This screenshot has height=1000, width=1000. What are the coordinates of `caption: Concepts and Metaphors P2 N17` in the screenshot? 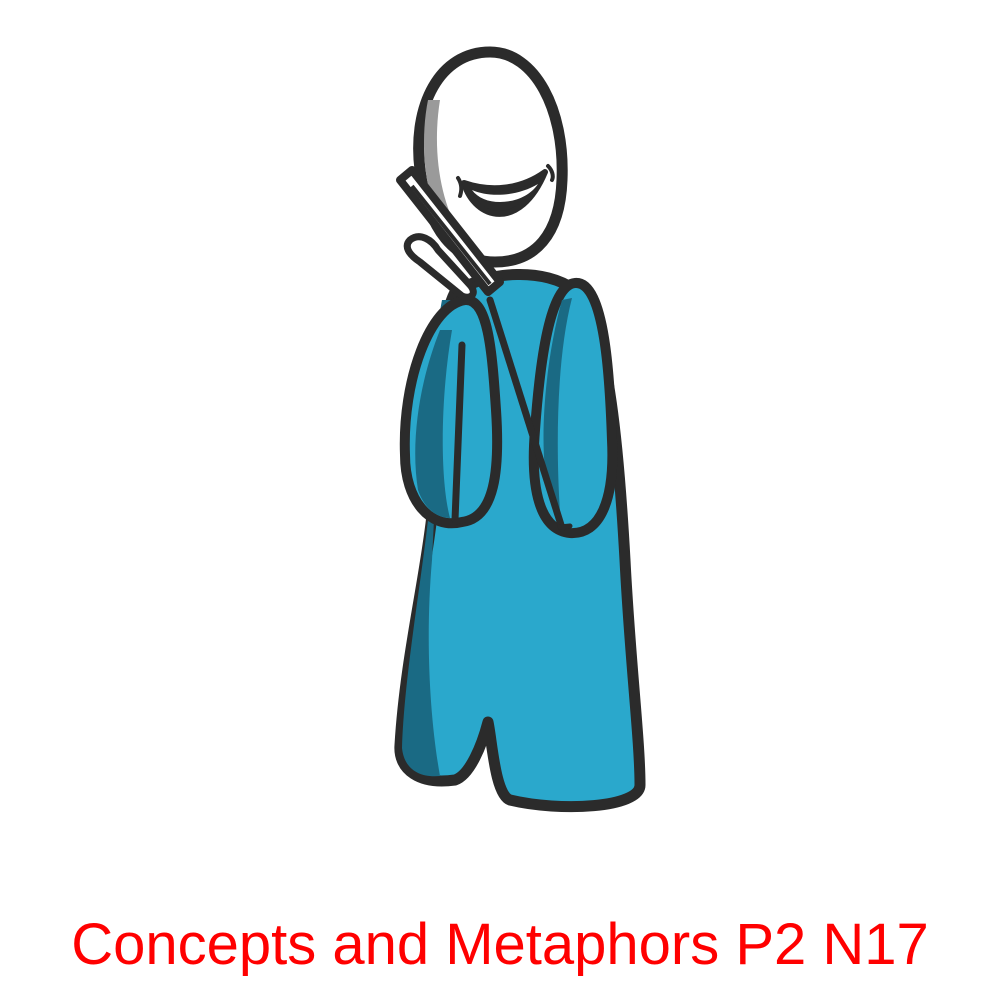 It's located at (500, 944).